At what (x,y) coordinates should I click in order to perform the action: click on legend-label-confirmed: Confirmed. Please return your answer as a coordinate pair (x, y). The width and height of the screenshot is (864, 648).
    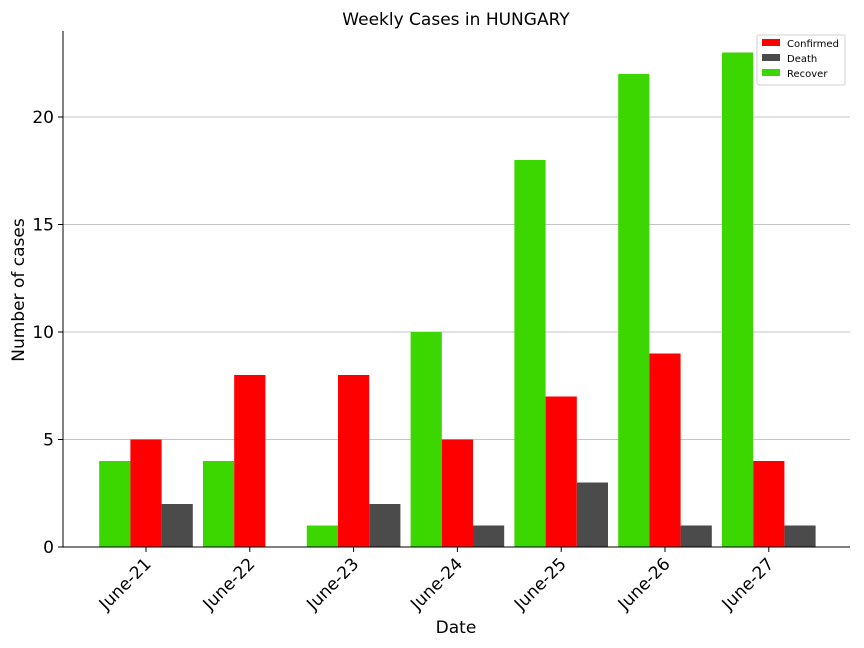
    Looking at the image, I should click on (813, 44).